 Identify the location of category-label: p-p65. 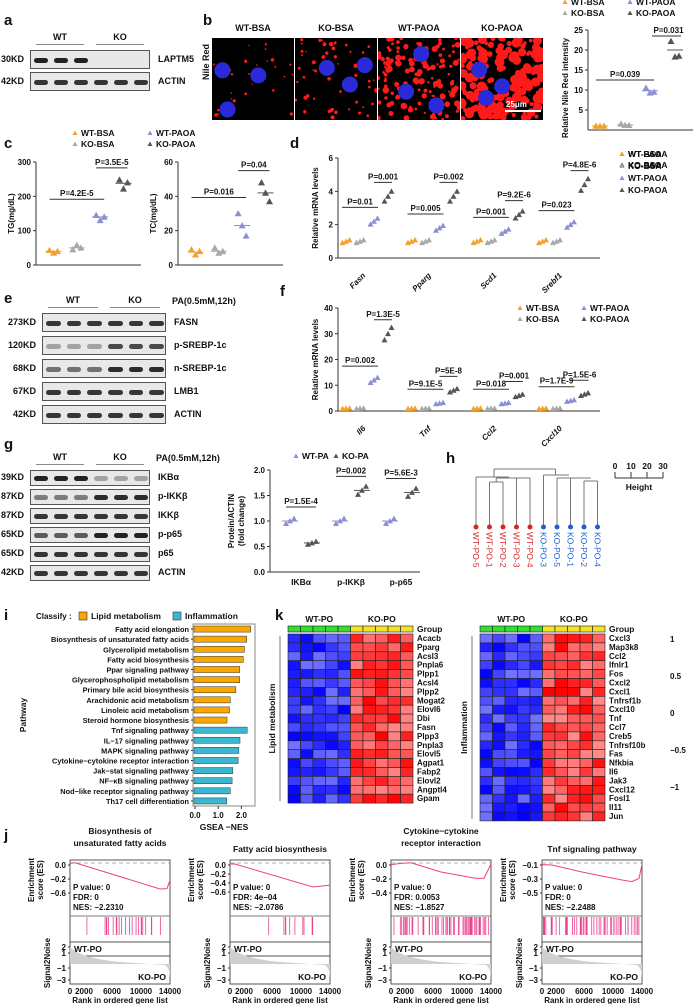
(401, 582).